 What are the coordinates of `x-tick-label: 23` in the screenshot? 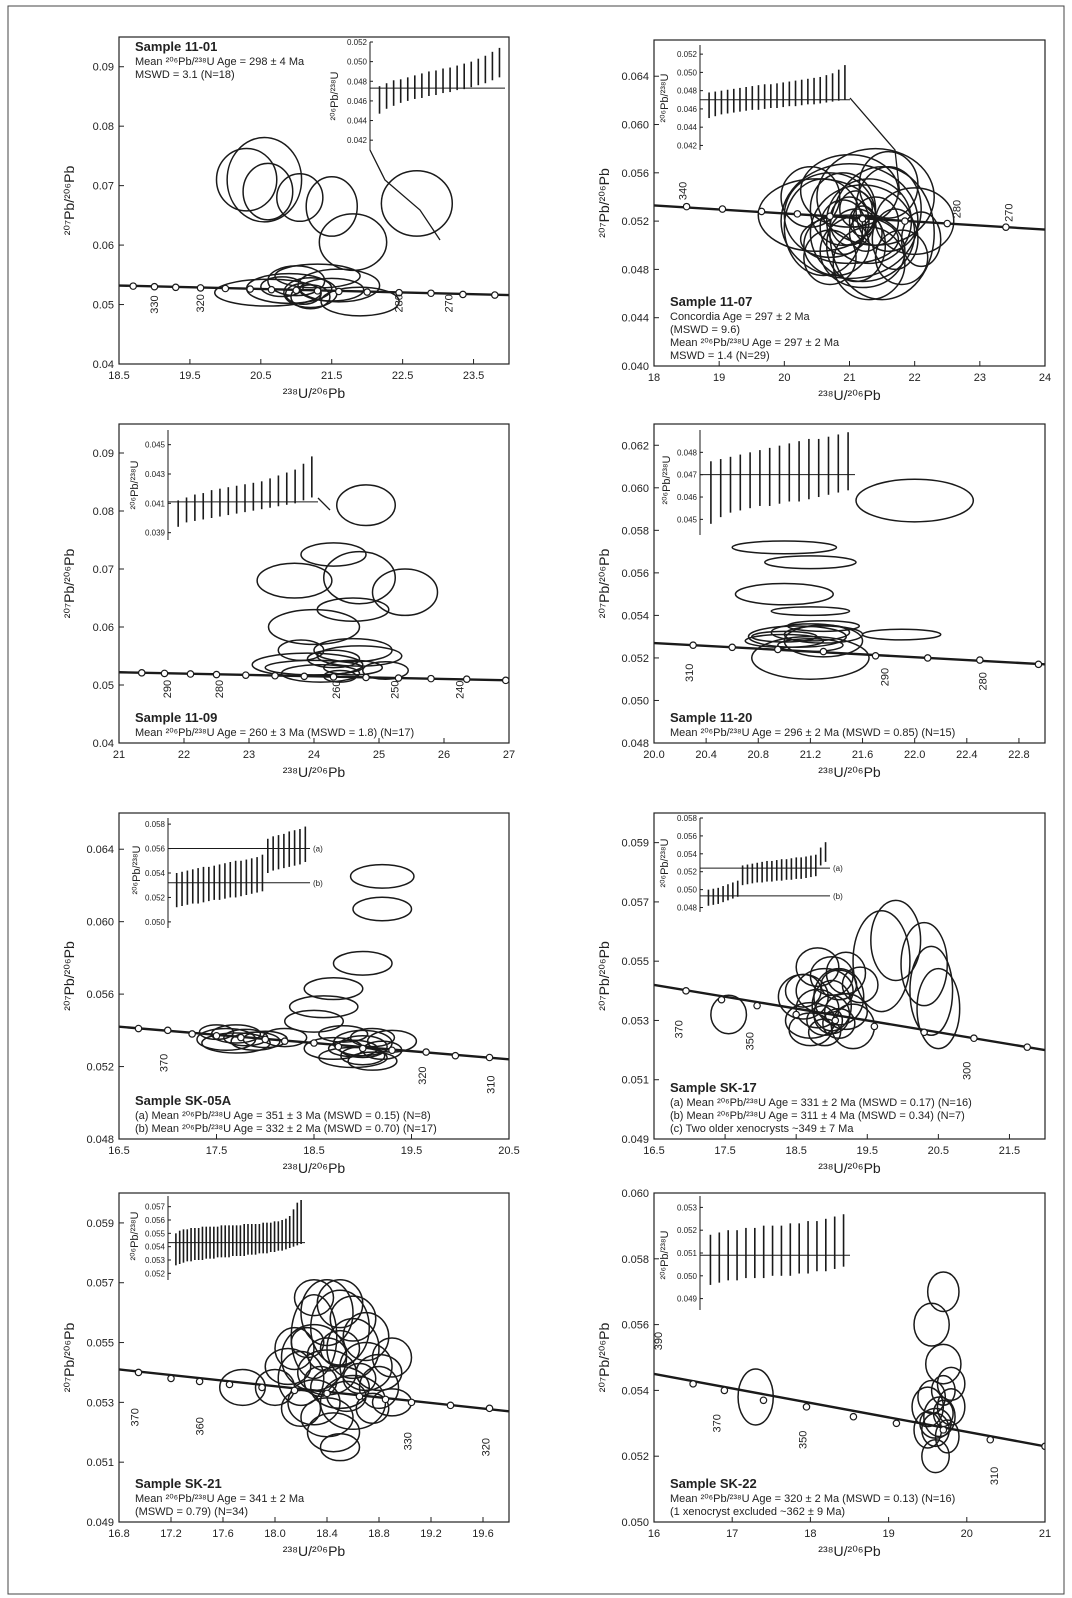 It's located at (249, 755).